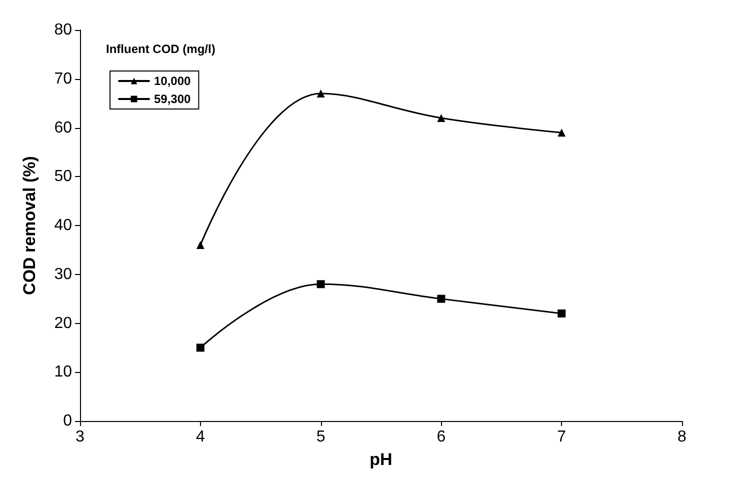 The height and width of the screenshot is (491, 730). What do you see at coordinates (381, 459) in the screenshot?
I see `x-axis-title: pH` at bounding box center [381, 459].